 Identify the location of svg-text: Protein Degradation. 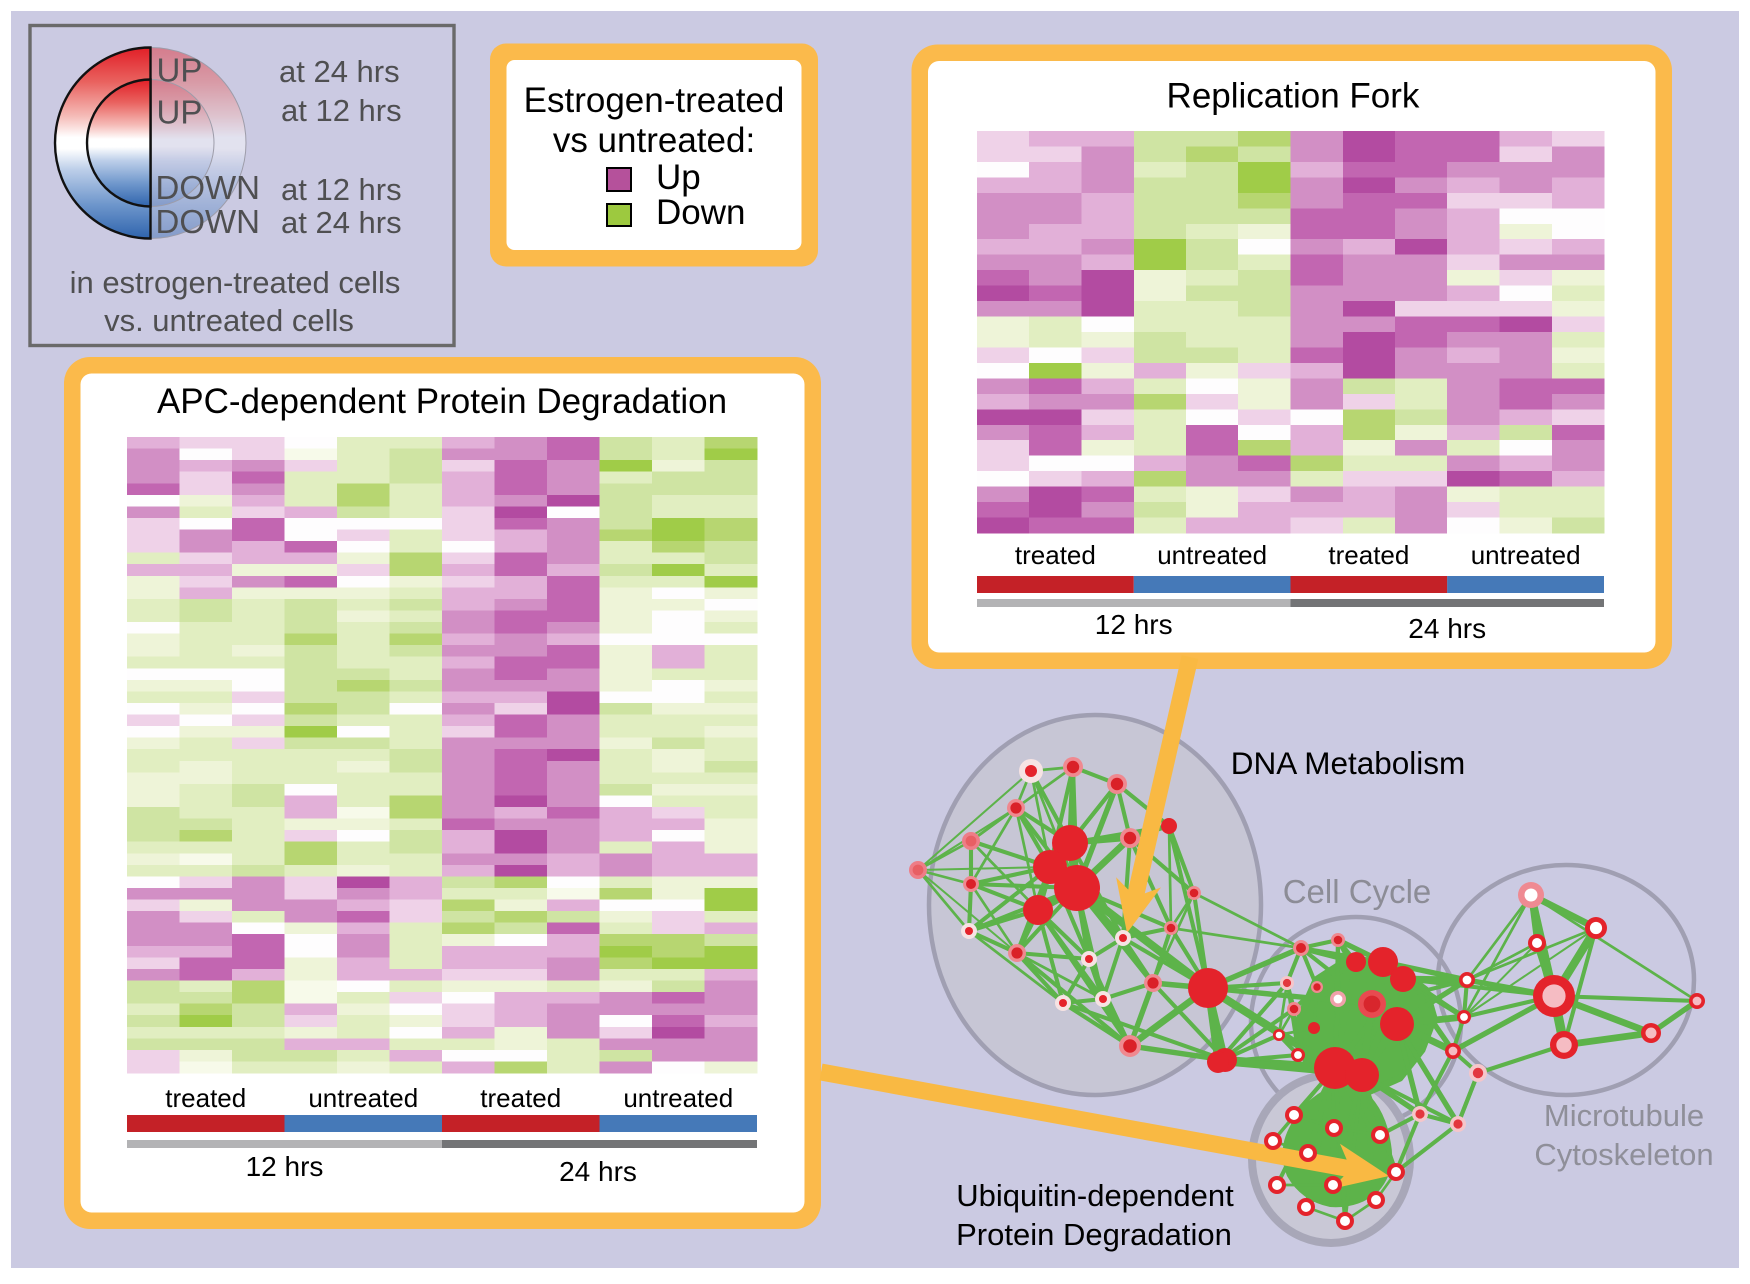
(1094, 1234).